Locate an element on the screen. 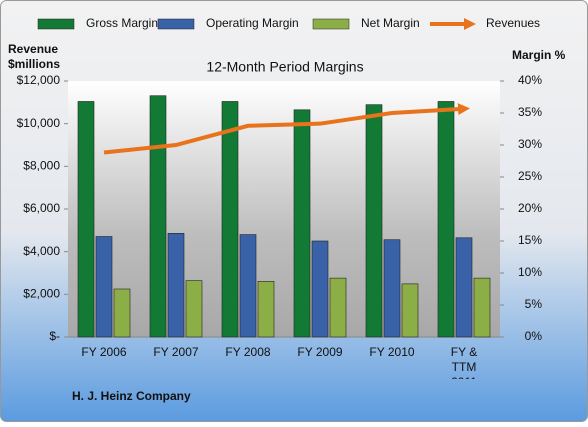  y-tick-label: $2,000 is located at coordinates (41, 294).